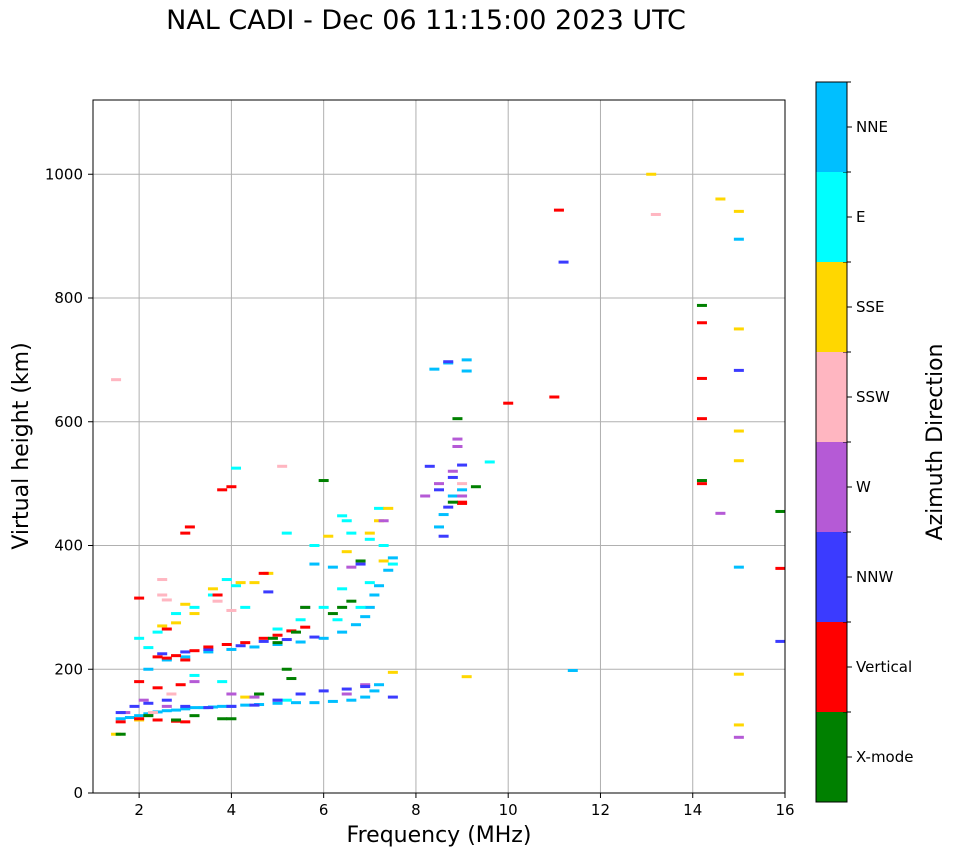  What do you see at coordinates (872, 127) in the screenshot?
I see `colorbar-category-label: NNE` at bounding box center [872, 127].